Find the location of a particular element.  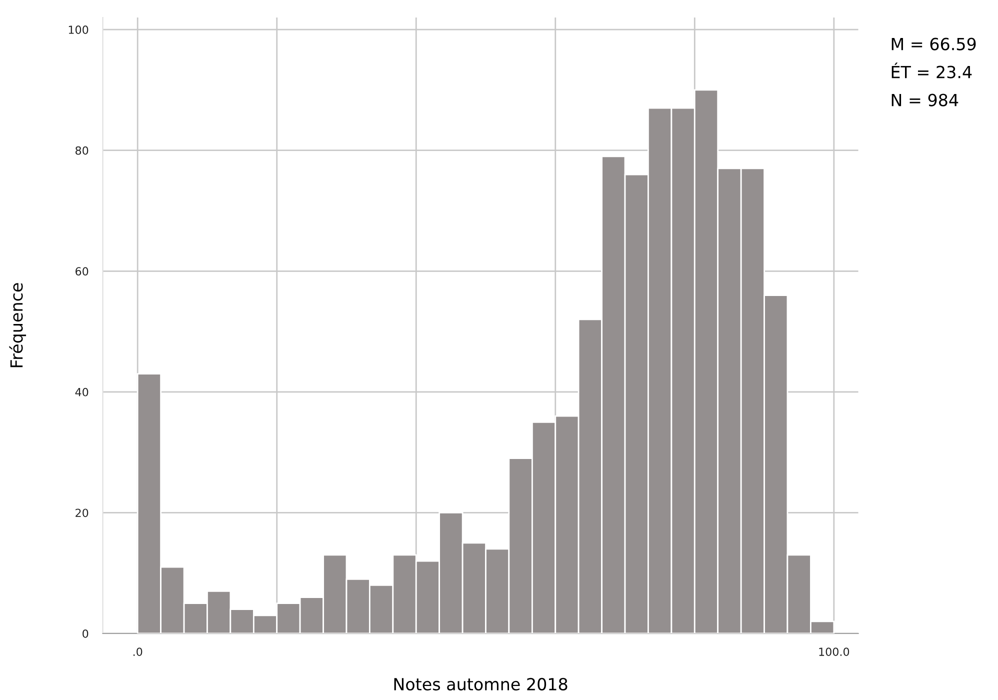

x-axis-title: Notes automne 2018 is located at coordinates (481, 684).